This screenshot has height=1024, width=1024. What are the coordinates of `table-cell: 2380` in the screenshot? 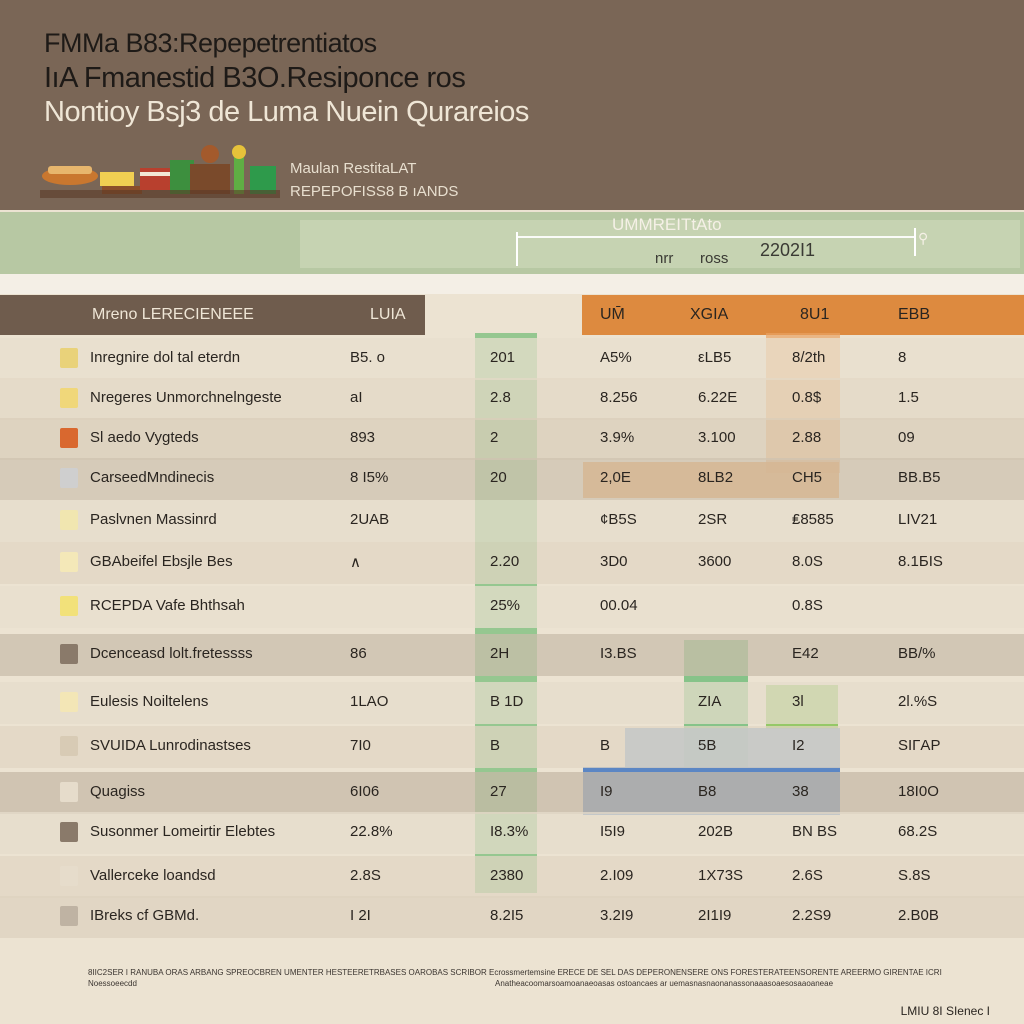 It's located at (507, 875).